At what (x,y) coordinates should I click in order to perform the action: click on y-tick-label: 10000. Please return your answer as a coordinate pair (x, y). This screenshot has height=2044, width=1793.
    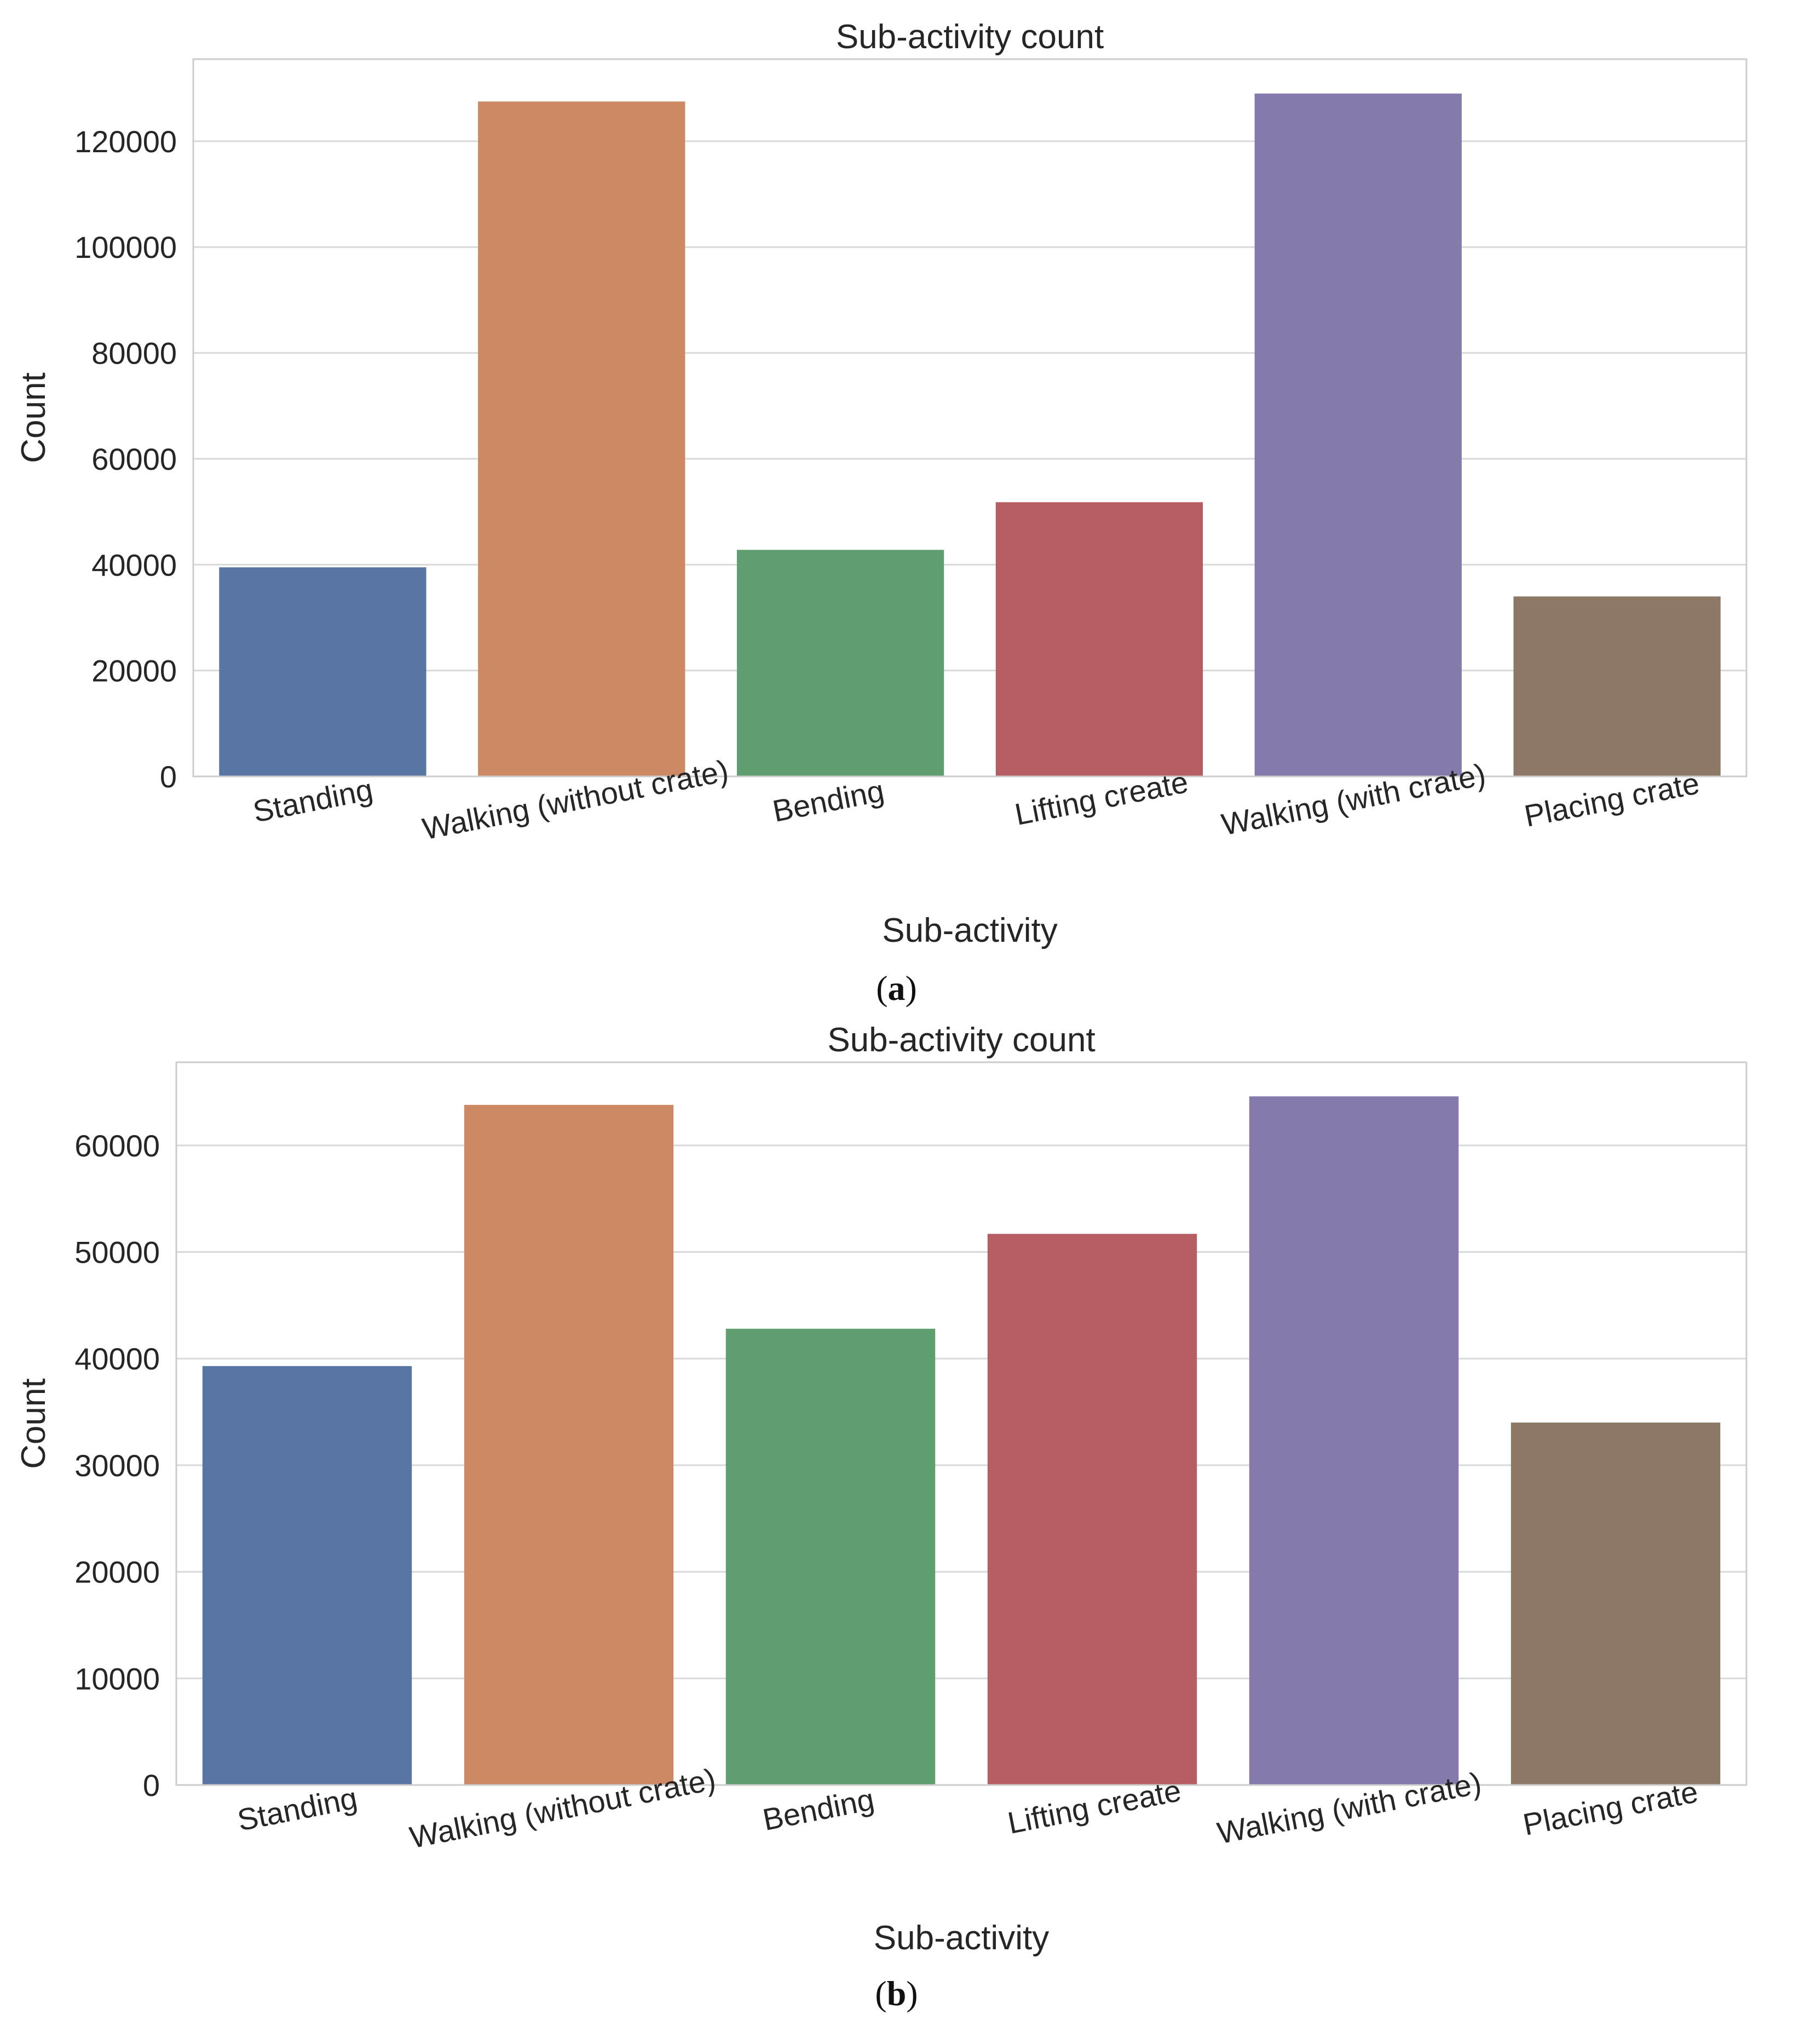
    Looking at the image, I should click on (117, 1678).